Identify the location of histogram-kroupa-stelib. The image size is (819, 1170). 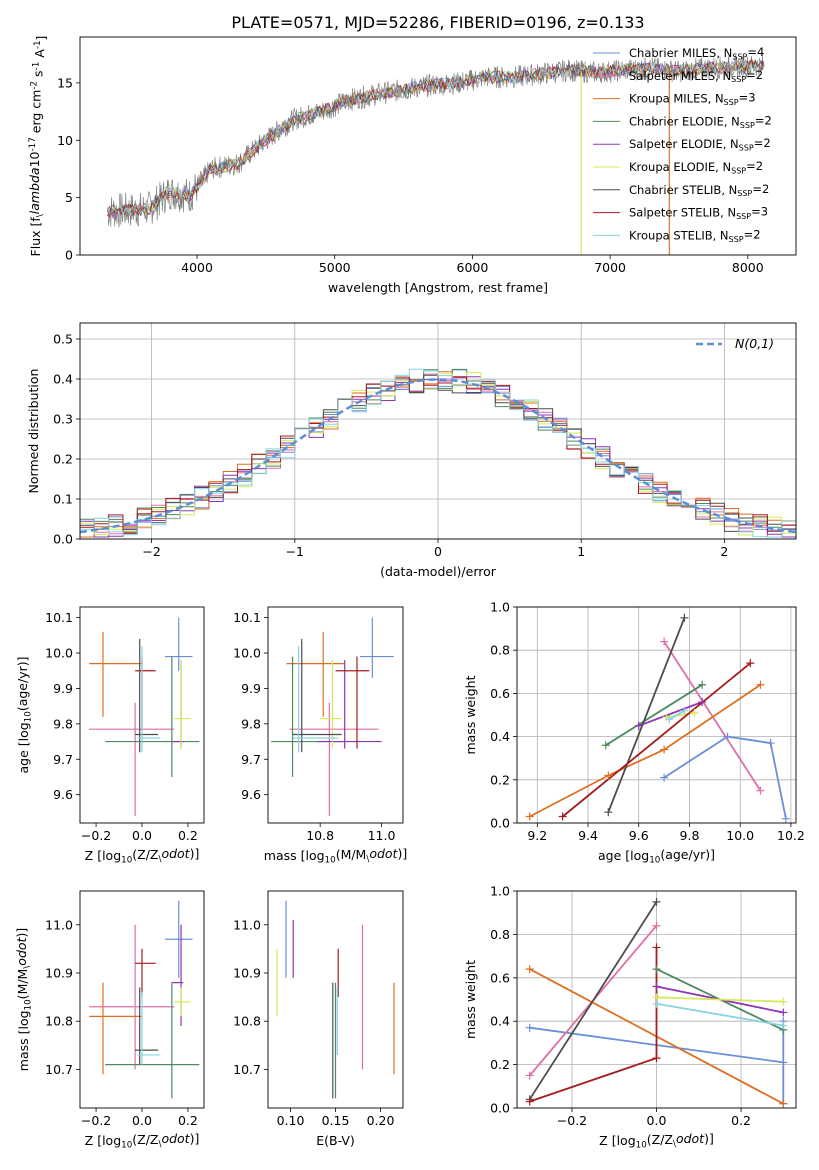
(438, 453).